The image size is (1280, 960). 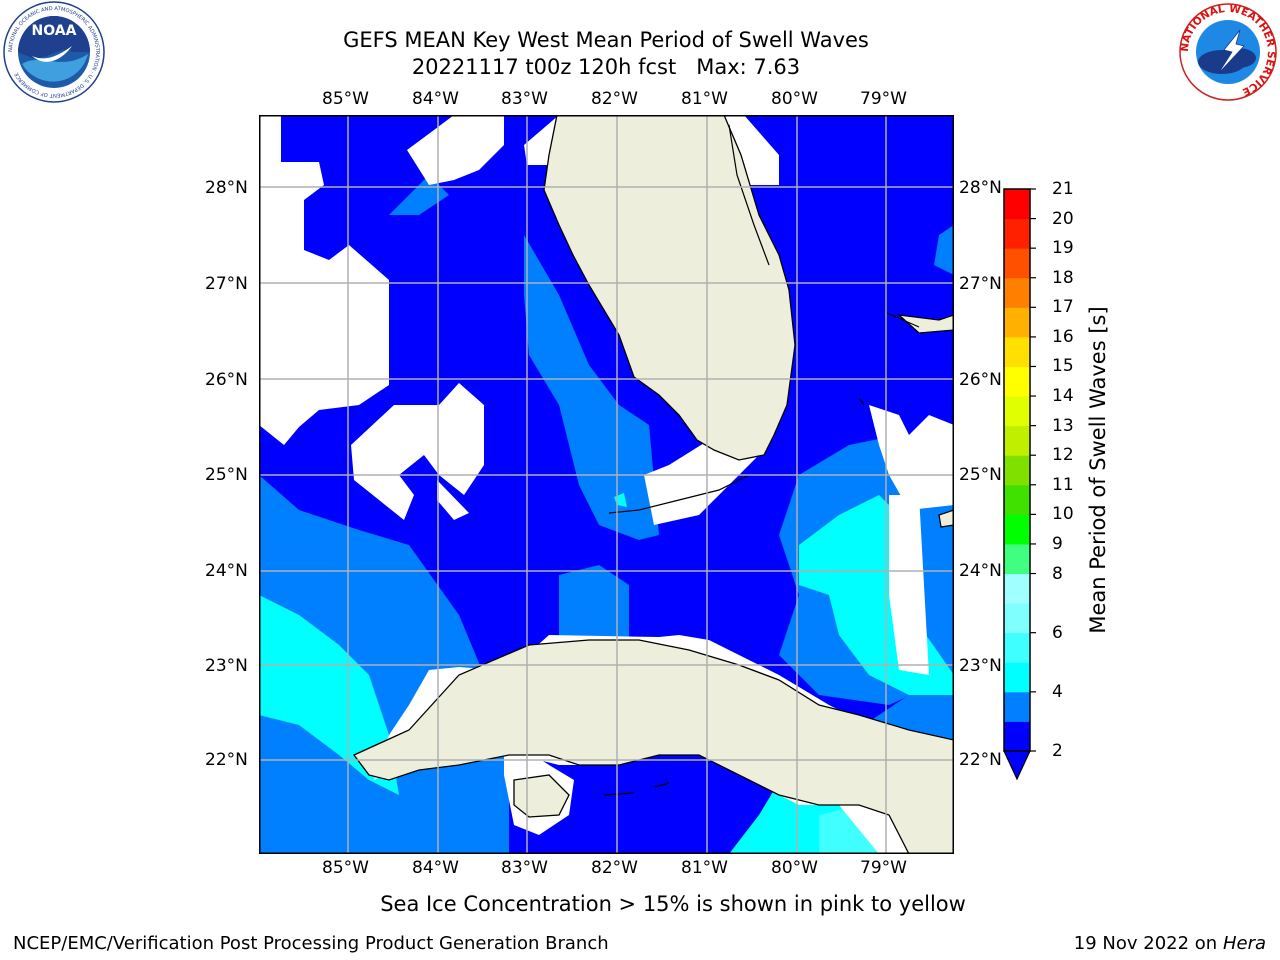 I want to click on colorbar-bins, so click(x=1017, y=470).